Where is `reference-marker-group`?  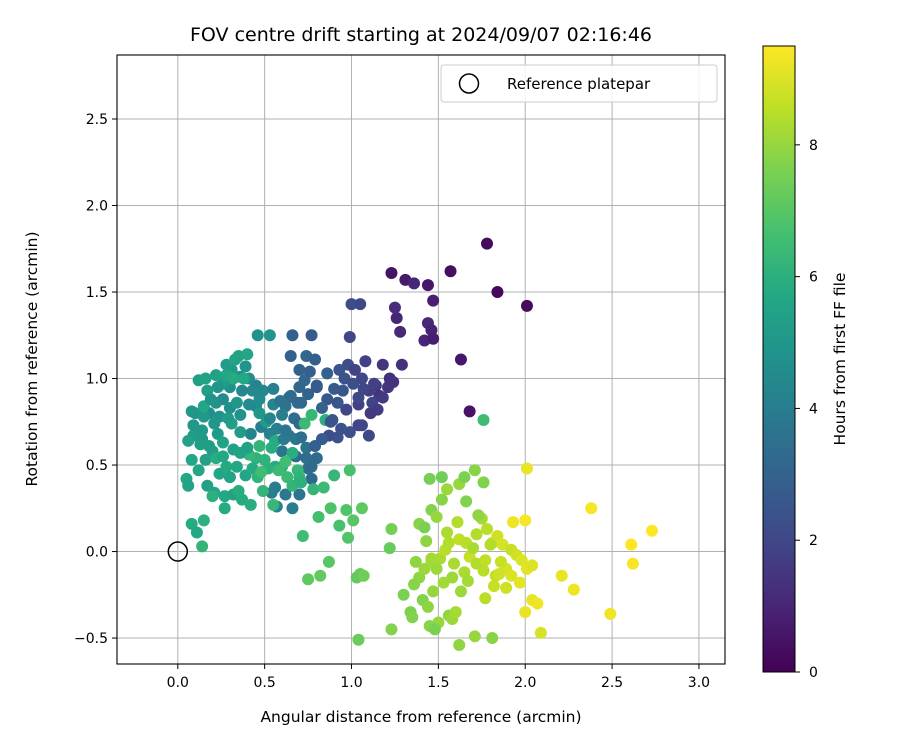
reference-marker-group is located at coordinates (178, 551).